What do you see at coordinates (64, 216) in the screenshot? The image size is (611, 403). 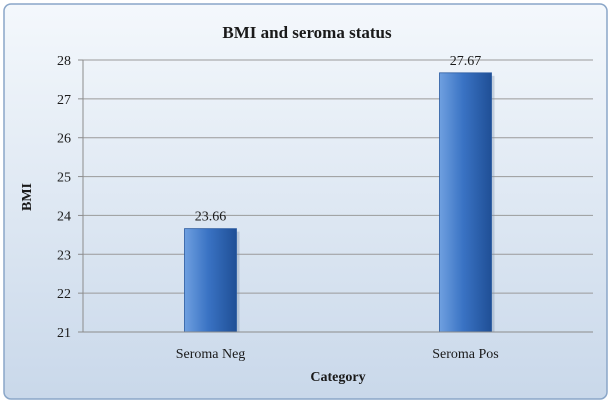 I see `y-tick-label: 24` at bounding box center [64, 216].